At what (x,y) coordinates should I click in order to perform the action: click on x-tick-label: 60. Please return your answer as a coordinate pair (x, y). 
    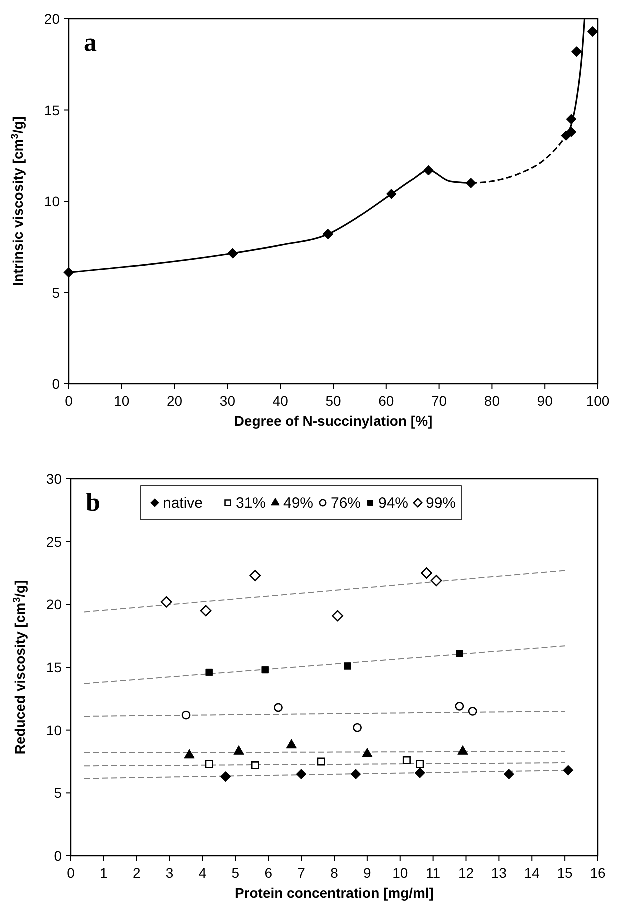
    Looking at the image, I should click on (386, 401).